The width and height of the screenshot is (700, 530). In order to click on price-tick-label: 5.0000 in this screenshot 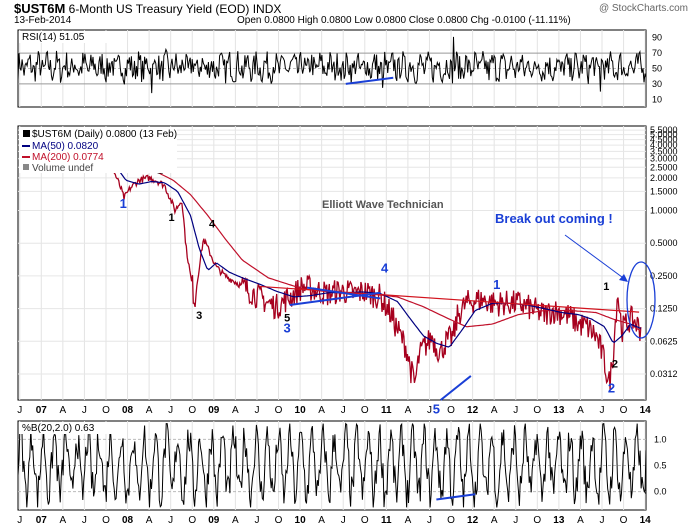, I will do `click(664, 135)`.